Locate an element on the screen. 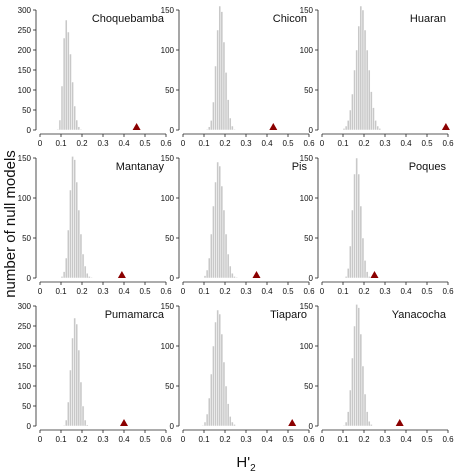 This screenshot has height=474, width=474. panel-title: Poques is located at coordinates (428, 167).